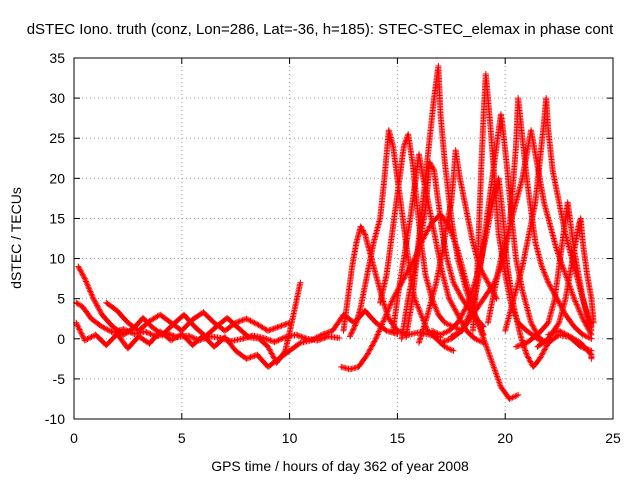 The width and height of the screenshot is (640, 480). I want to click on x-tick-label: 0, so click(74, 438).